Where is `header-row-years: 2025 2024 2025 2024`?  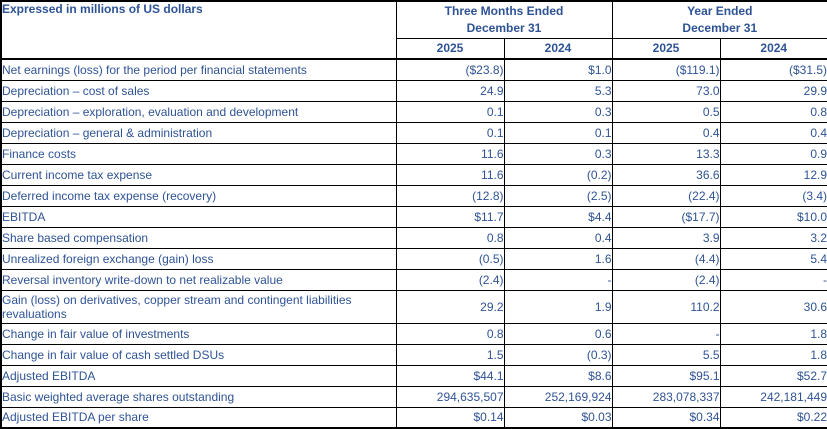
header-row-years: 2025 2024 2025 2024 is located at coordinates (414, 48).